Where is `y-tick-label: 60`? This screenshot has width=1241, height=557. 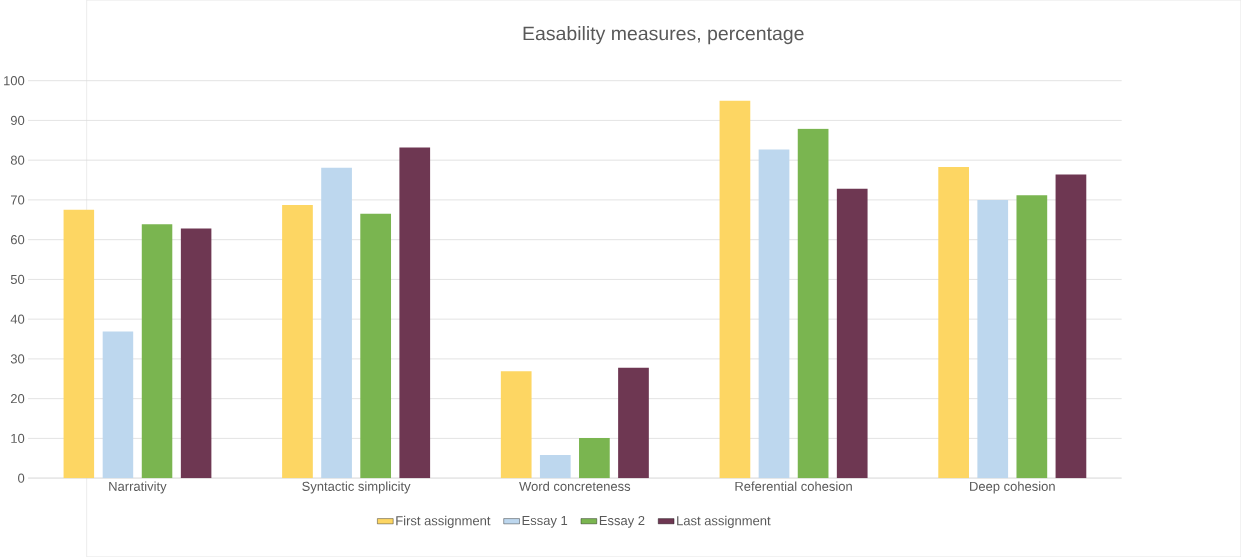
y-tick-label: 60 is located at coordinates (17, 240).